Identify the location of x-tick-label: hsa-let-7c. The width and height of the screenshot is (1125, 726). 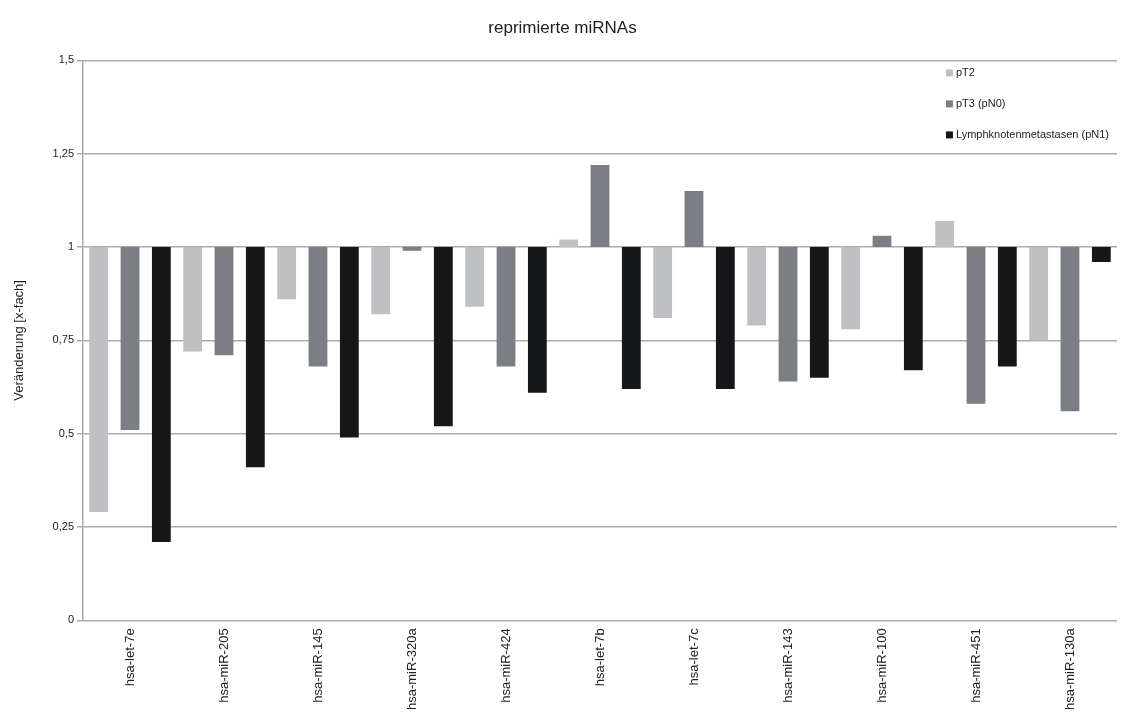
(693, 656).